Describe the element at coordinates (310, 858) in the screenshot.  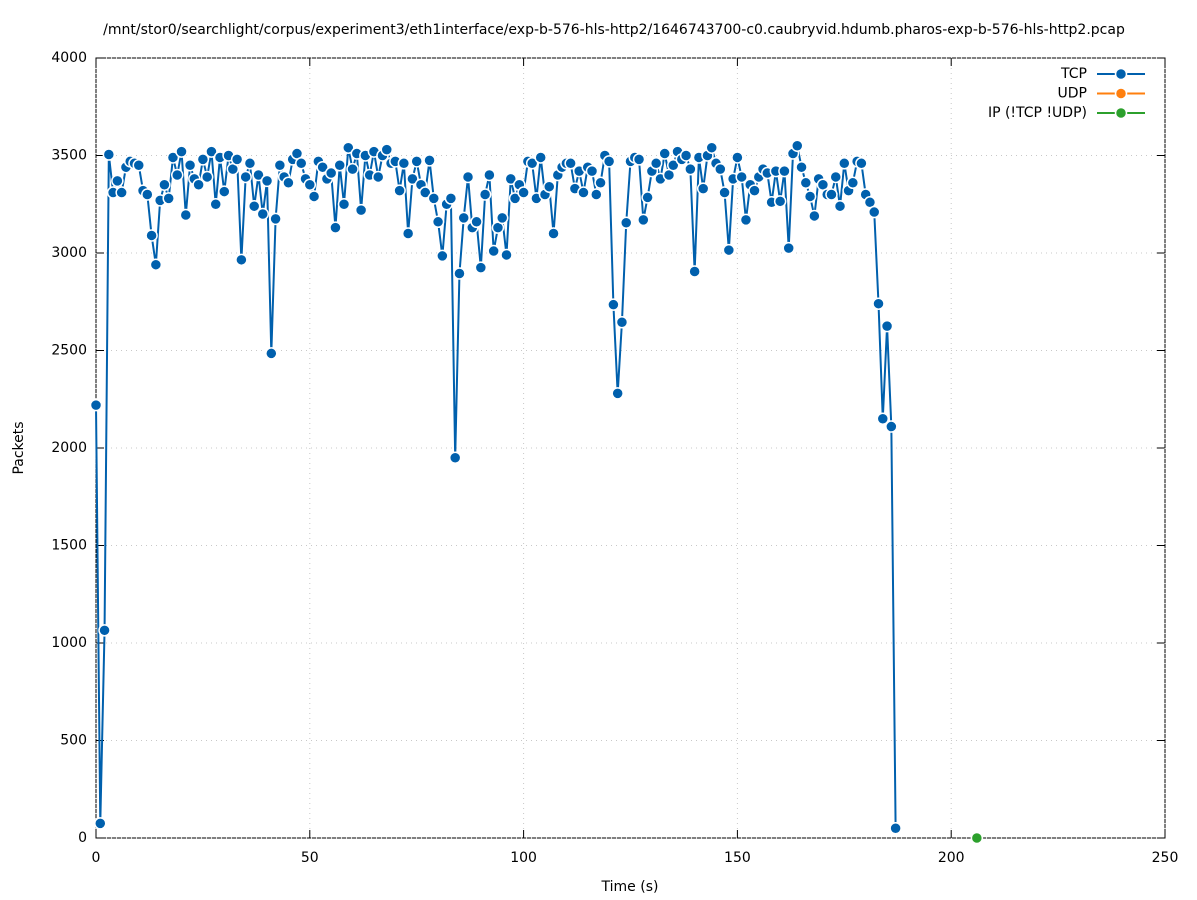
I see `x-tick-label: 50` at that location.